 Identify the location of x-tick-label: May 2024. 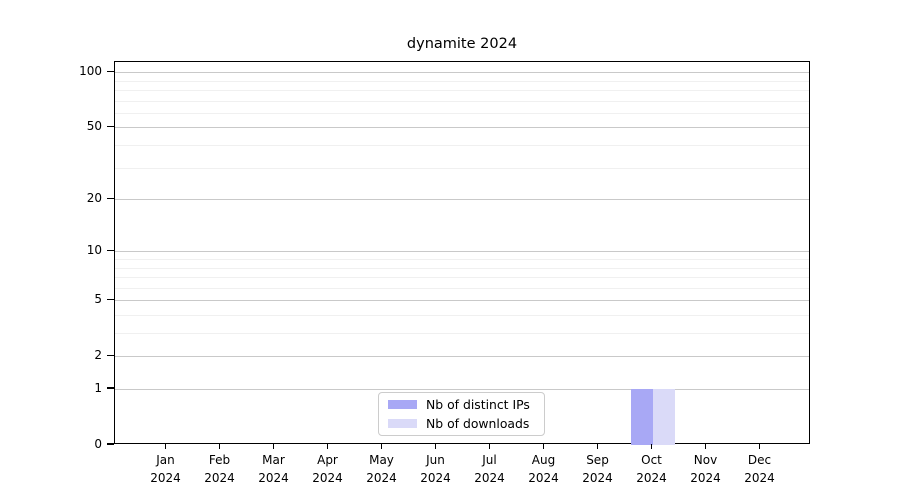
(382, 469).